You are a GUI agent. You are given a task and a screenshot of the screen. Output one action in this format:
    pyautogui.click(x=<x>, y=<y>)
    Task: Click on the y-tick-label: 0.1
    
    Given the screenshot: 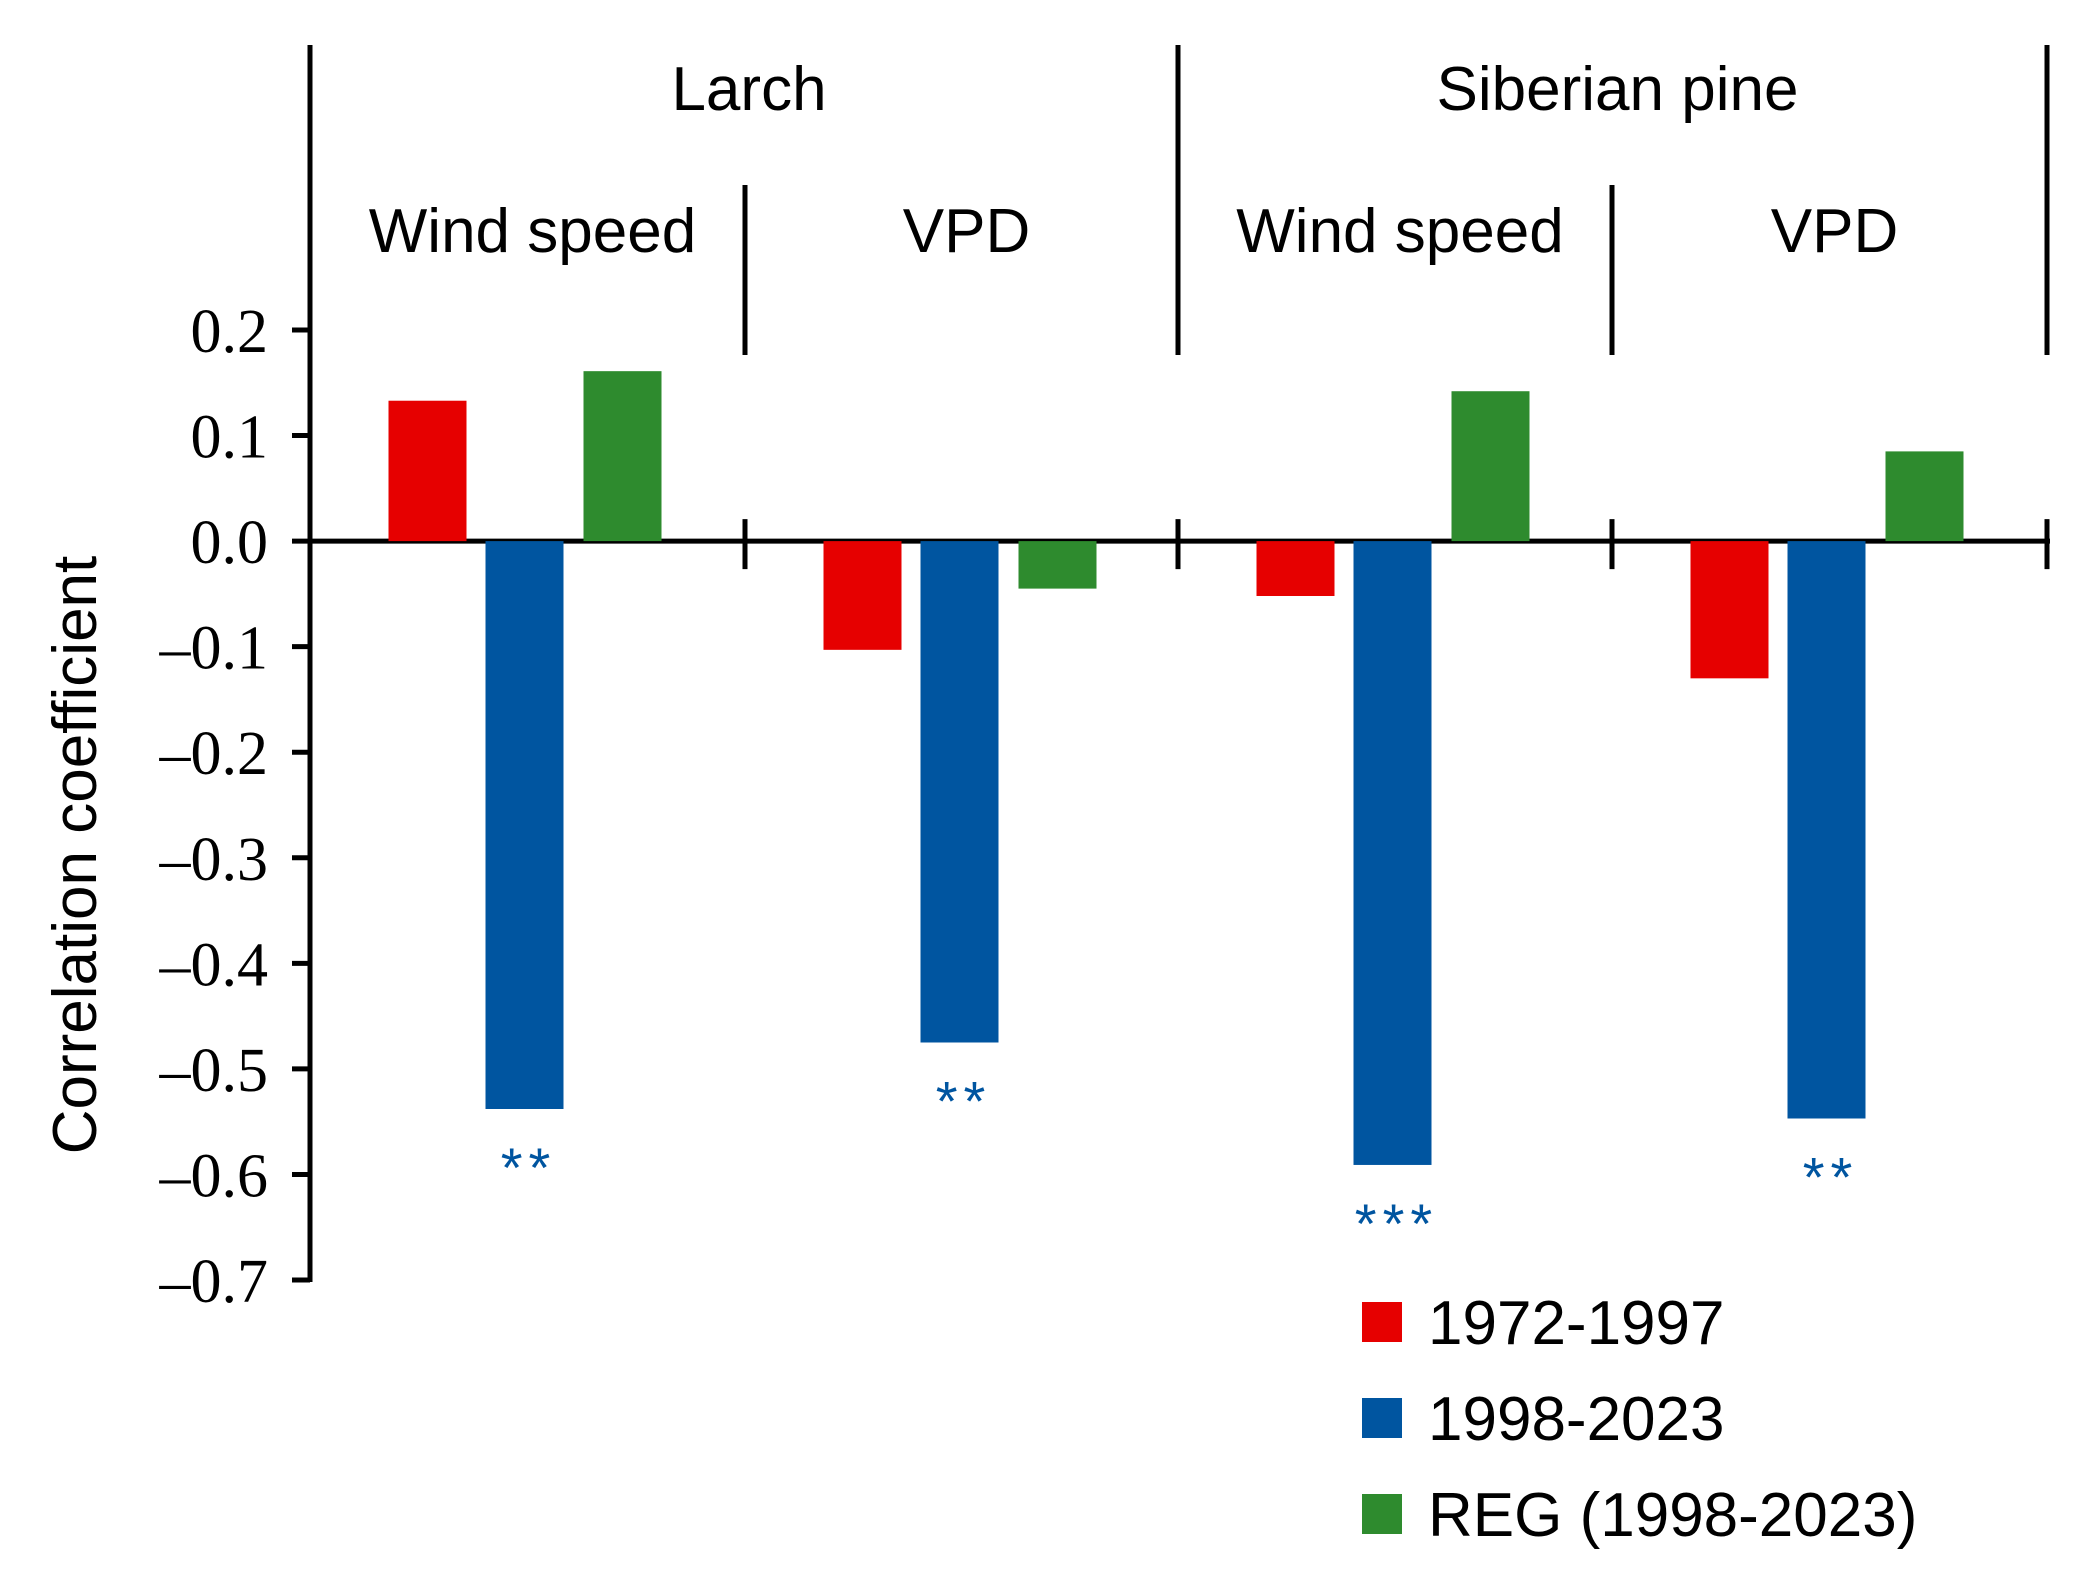 What is the action you would take?
    pyautogui.click(x=230, y=438)
    